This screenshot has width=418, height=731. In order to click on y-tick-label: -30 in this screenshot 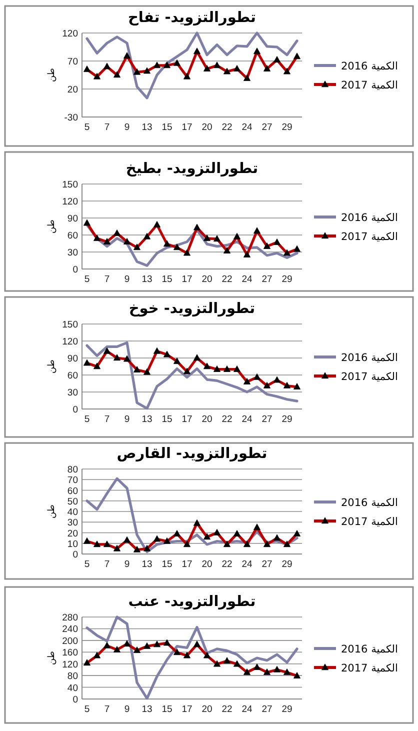, I will do `click(71, 118)`.